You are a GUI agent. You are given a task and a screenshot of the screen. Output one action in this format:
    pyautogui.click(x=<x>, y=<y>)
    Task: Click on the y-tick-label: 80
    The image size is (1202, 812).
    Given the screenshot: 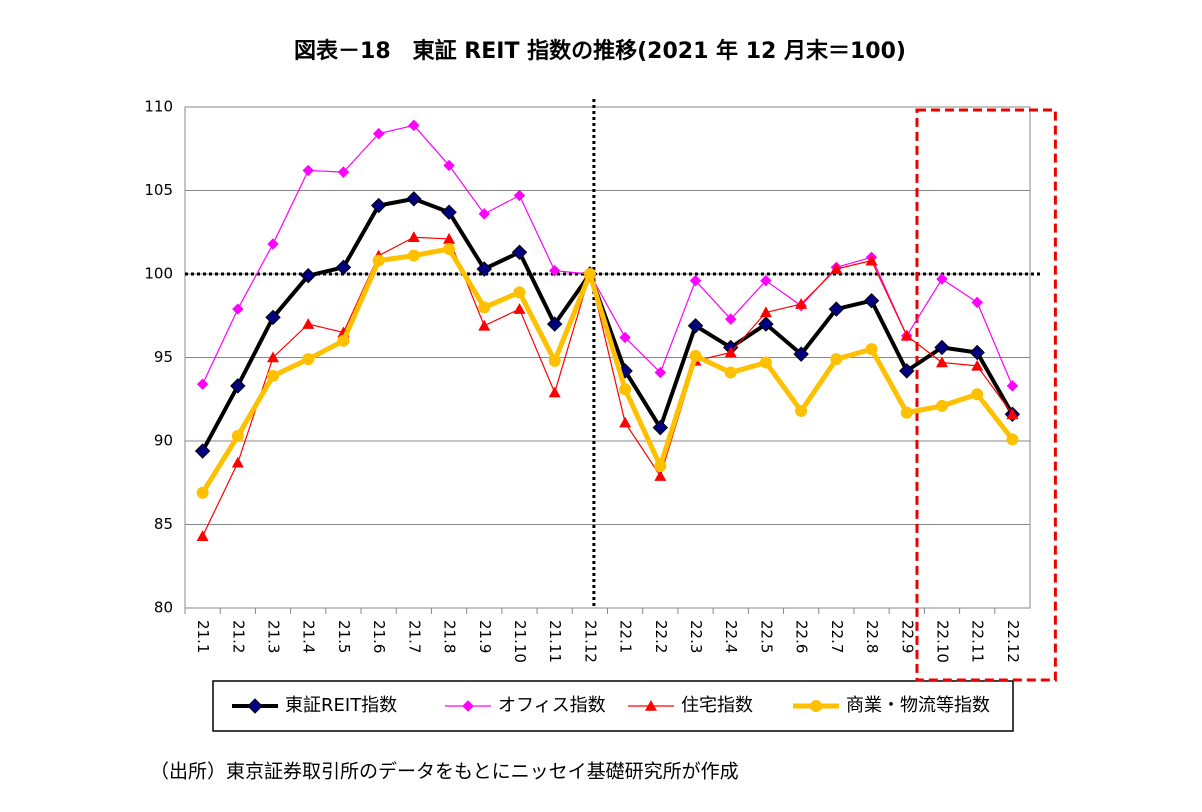 What is the action you would take?
    pyautogui.click(x=163, y=608)
    